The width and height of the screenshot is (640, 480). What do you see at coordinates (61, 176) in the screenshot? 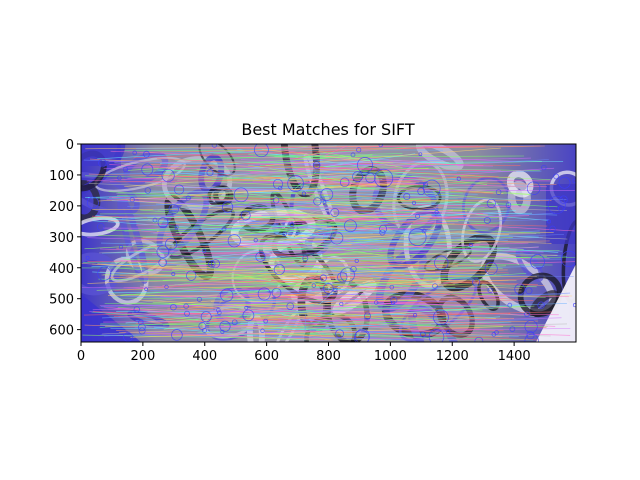
I see `y-tick-label: 100` at bounding box center [61, 176].